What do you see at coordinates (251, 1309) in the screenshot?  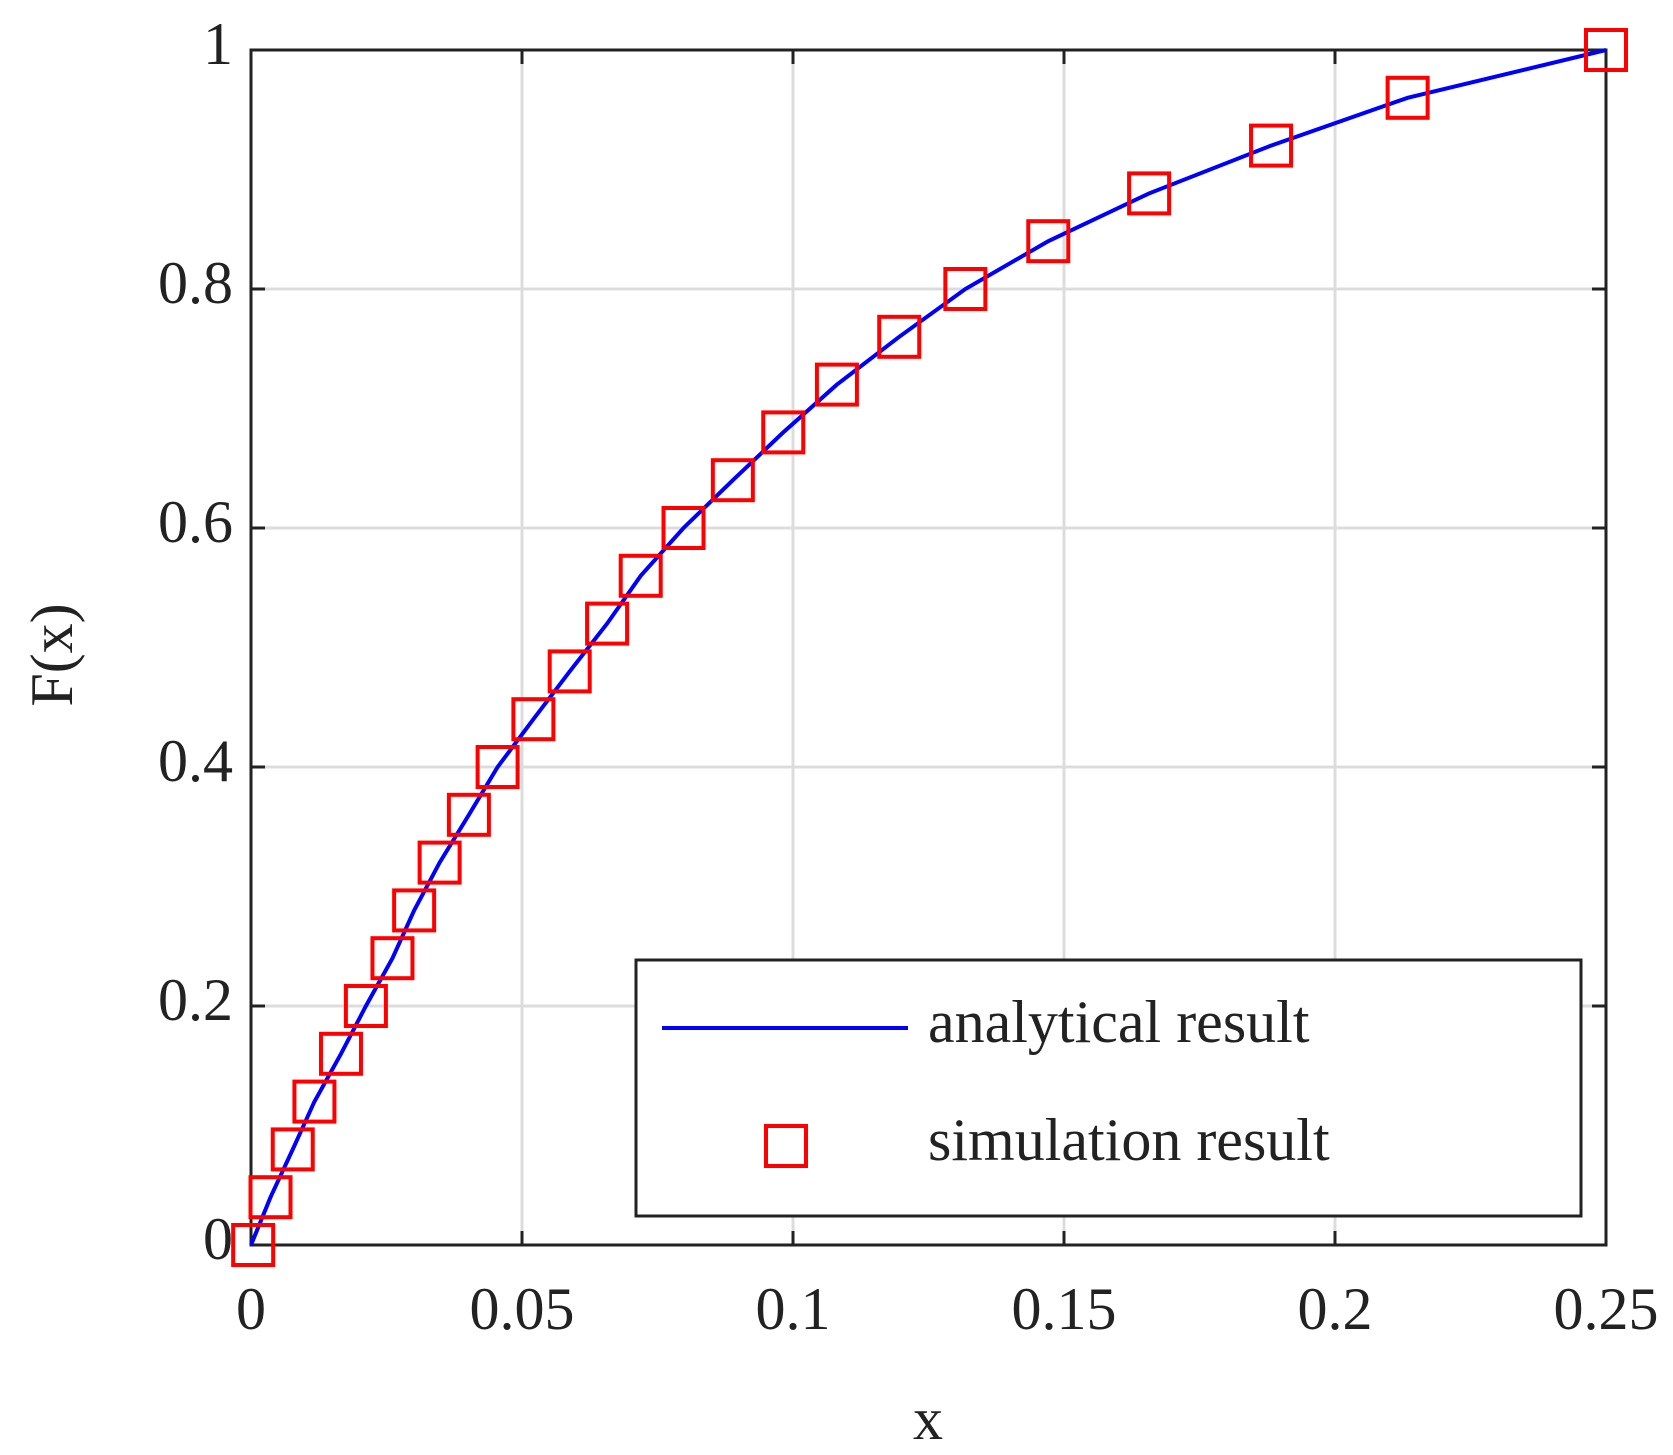 I see `x-tick-label: 0` at bounding box center [251, 1309].